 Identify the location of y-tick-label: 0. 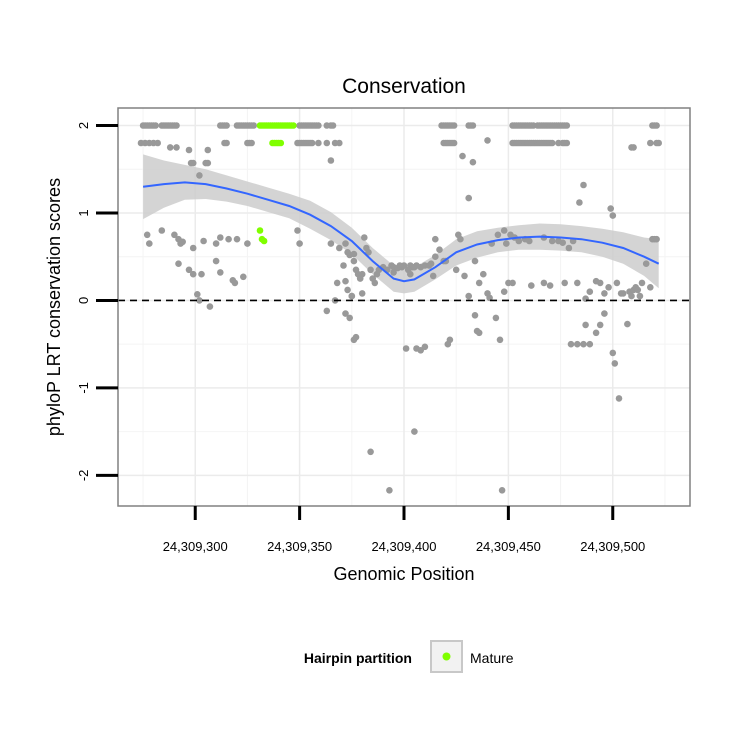
(83, 300).